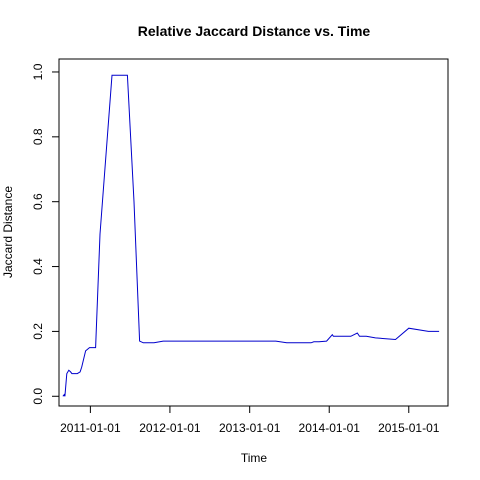  Describe the element at coordinates (8, 232) in the screenshot. I see `y-axis-label: Jaccard Distance` at that location.